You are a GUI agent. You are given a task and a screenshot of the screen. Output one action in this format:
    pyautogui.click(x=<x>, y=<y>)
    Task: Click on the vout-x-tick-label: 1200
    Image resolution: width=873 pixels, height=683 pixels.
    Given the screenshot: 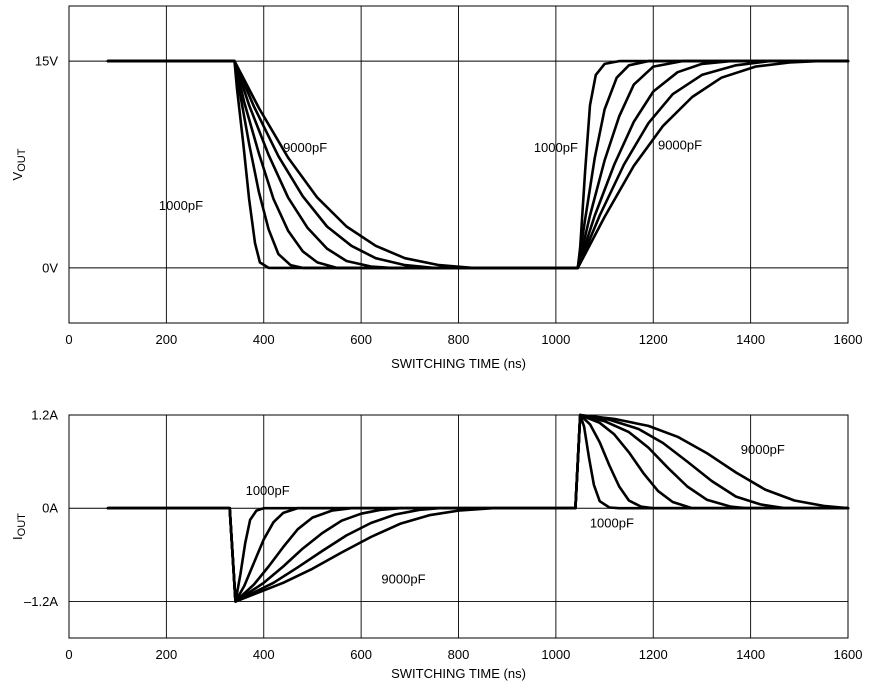 What is the action you would take?
    pyautogui.click(x=653, y=339)
    